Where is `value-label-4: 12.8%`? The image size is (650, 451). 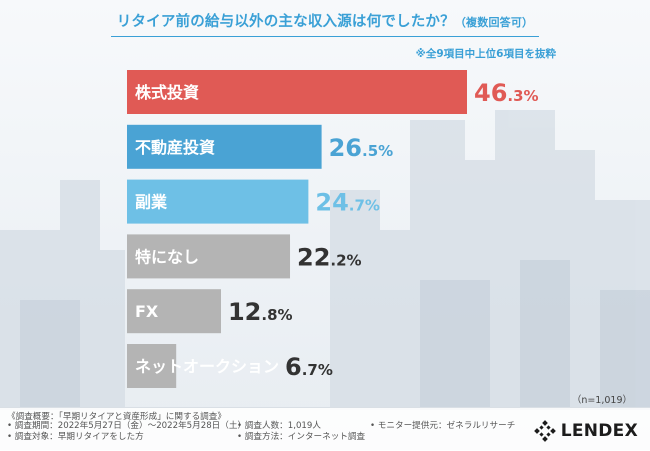 value-label-4: 12.8% is located at coordinates (260, 312).